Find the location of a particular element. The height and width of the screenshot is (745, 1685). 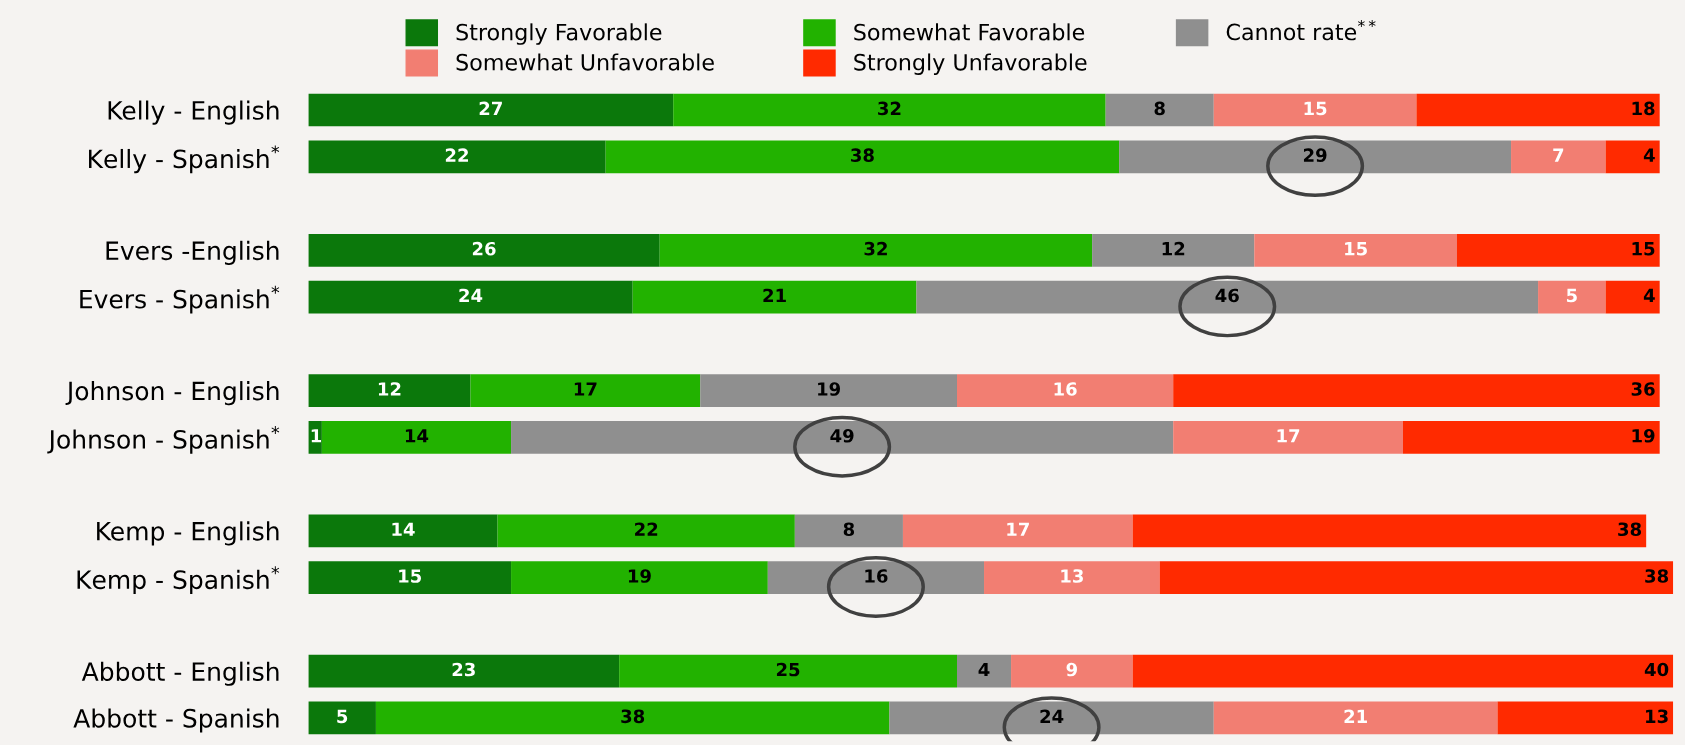

data-label: 5 is located at coordinates (1571, 295).